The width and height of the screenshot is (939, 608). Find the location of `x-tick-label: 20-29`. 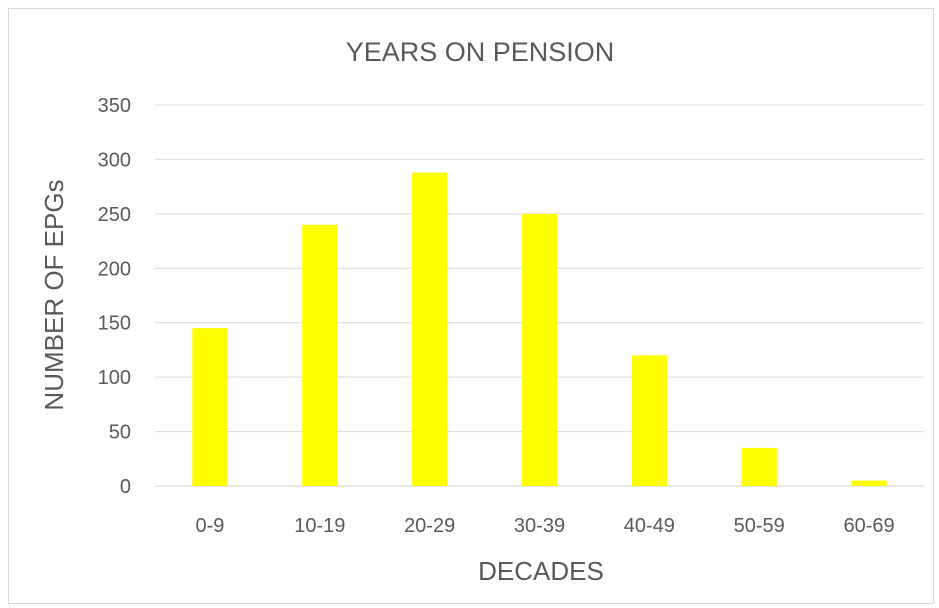

x-tick-label: 20-29 is located at coordinates (429, 526).